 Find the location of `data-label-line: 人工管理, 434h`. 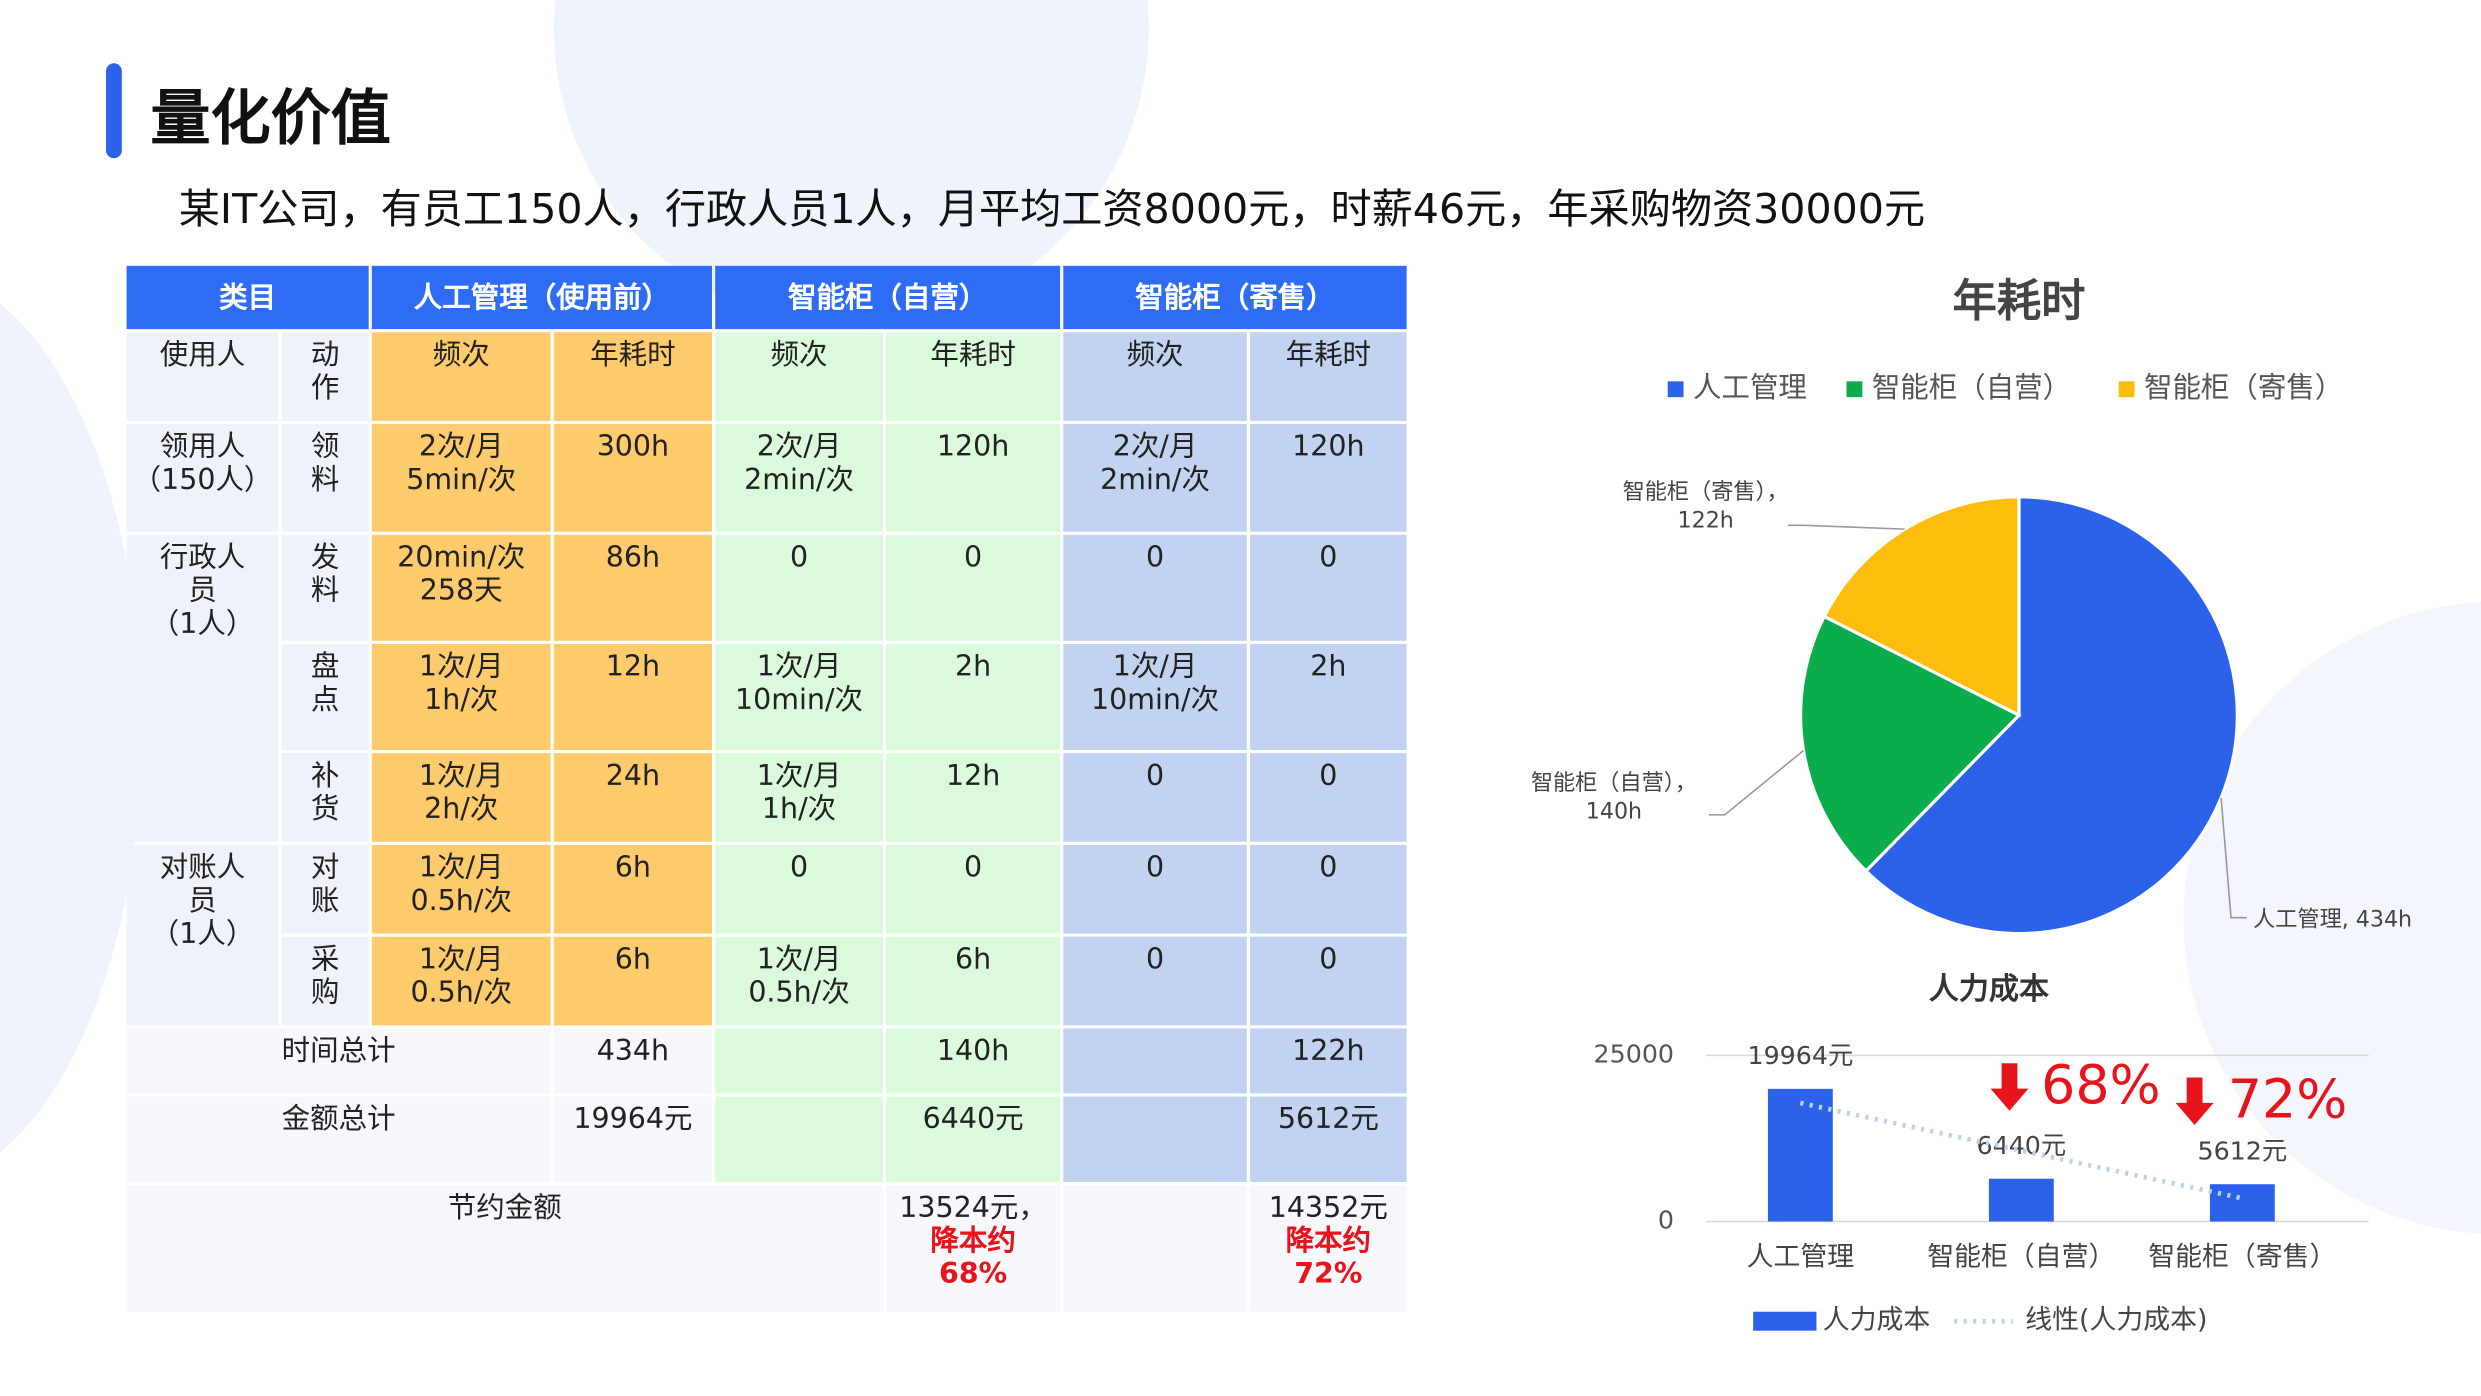

data-label-line: 人工管理, 434h is located at coordinates (2332, 919).